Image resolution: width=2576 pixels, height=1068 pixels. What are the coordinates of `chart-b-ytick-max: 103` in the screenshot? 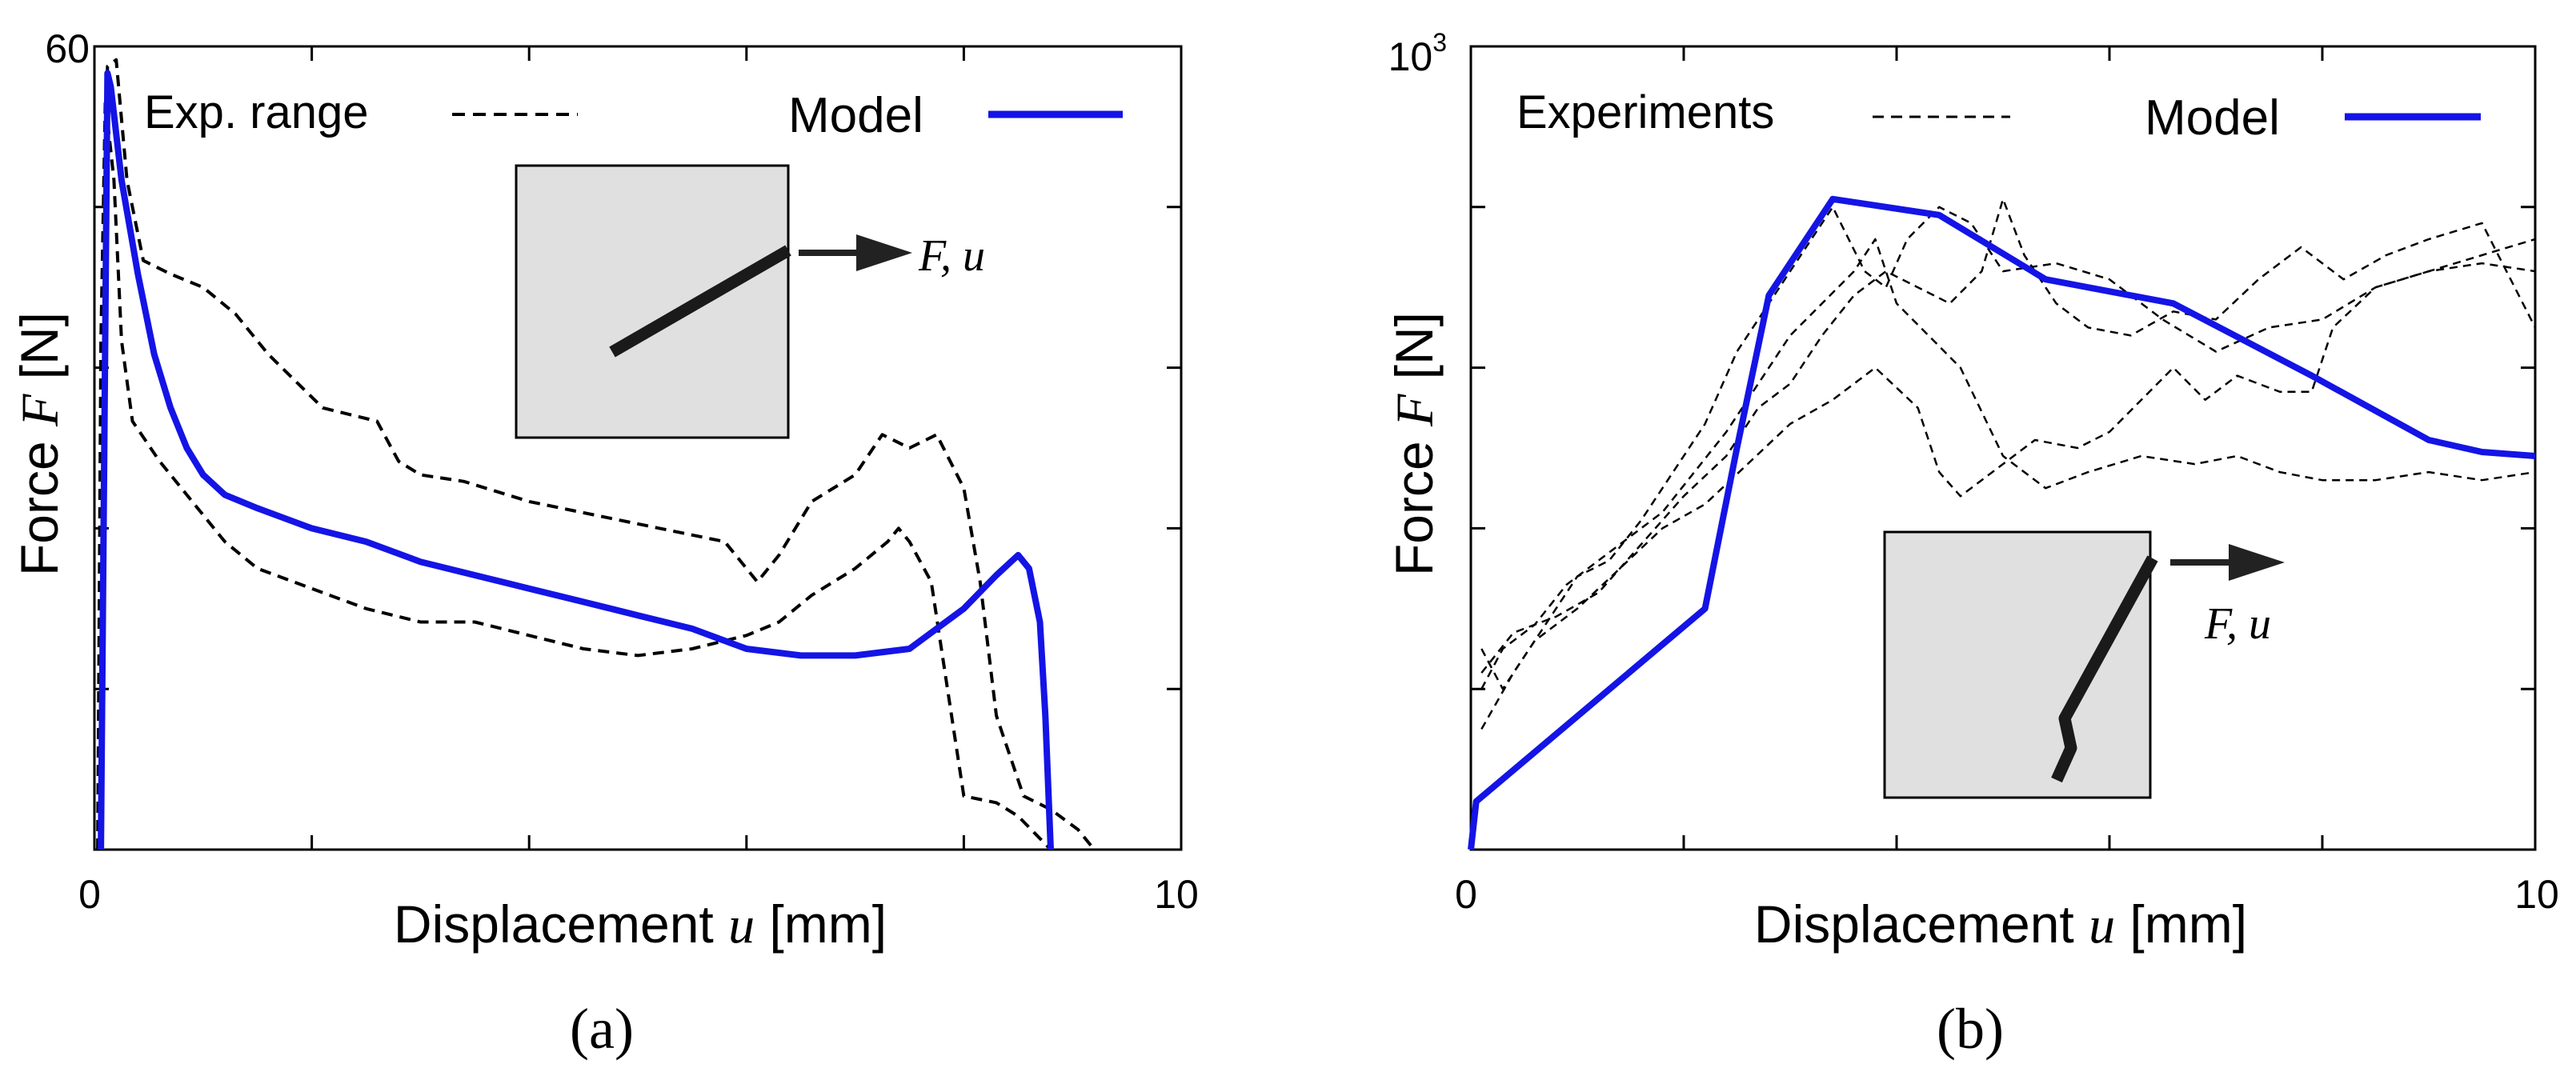 It's located at (1417, 53).